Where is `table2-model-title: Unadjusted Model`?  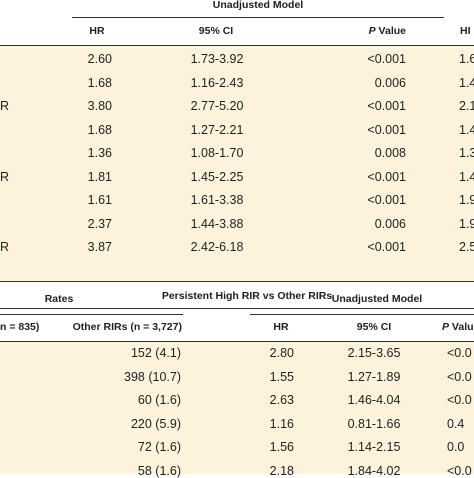 table2-model-title: Unadjusted Model is located at coordinates (377, 299).